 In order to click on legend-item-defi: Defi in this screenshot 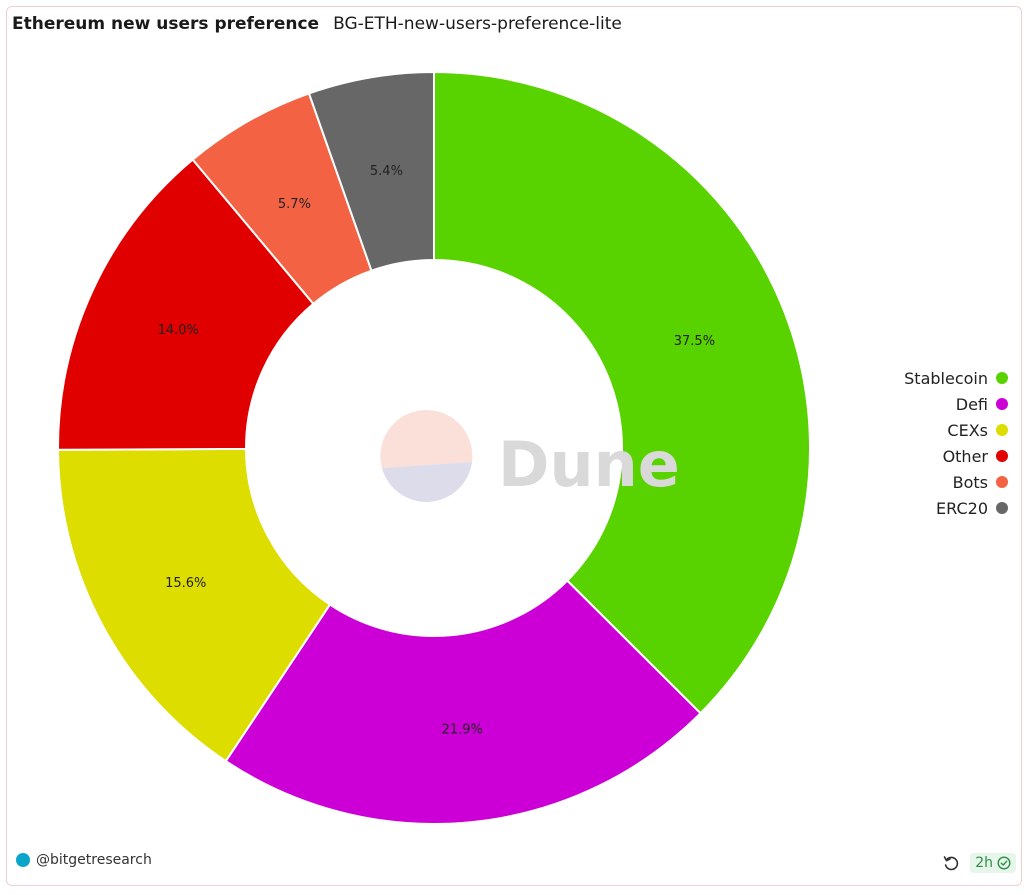, I will do `click(982, 404)`.